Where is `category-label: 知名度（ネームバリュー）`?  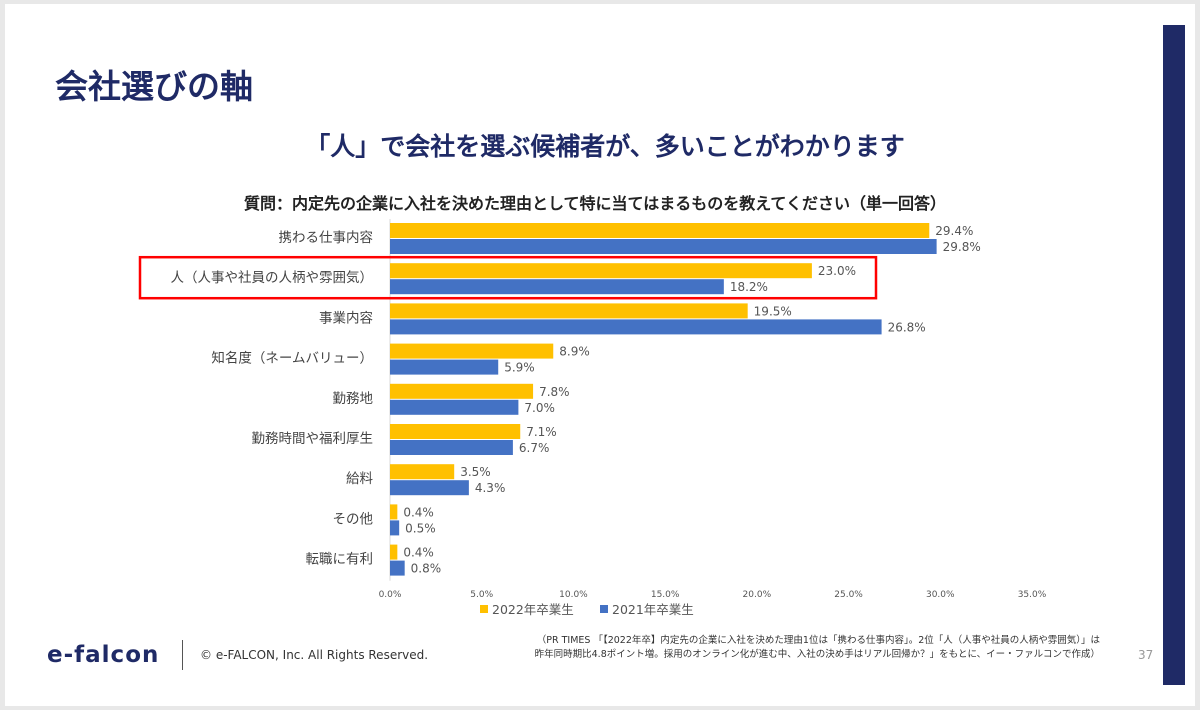
category-label: 知名度（ネームバリュー） is located at coordinates (292, 358).